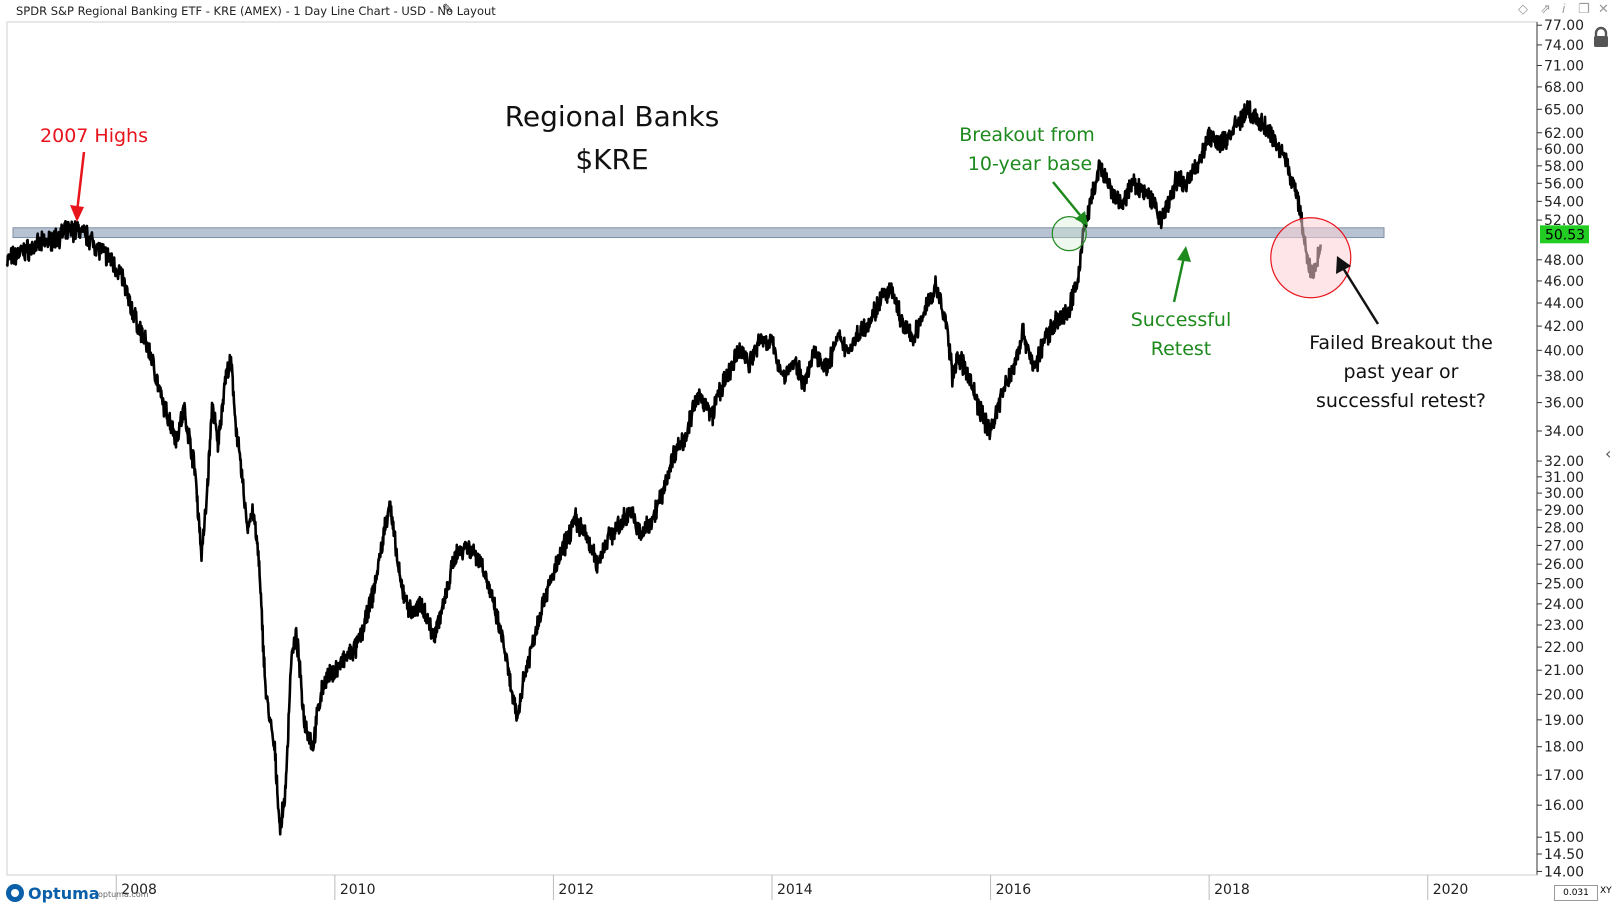 The width and height of the screenshot is (1620, 907). I want to click on arrowhead-2007-highs, so click(77, 213).